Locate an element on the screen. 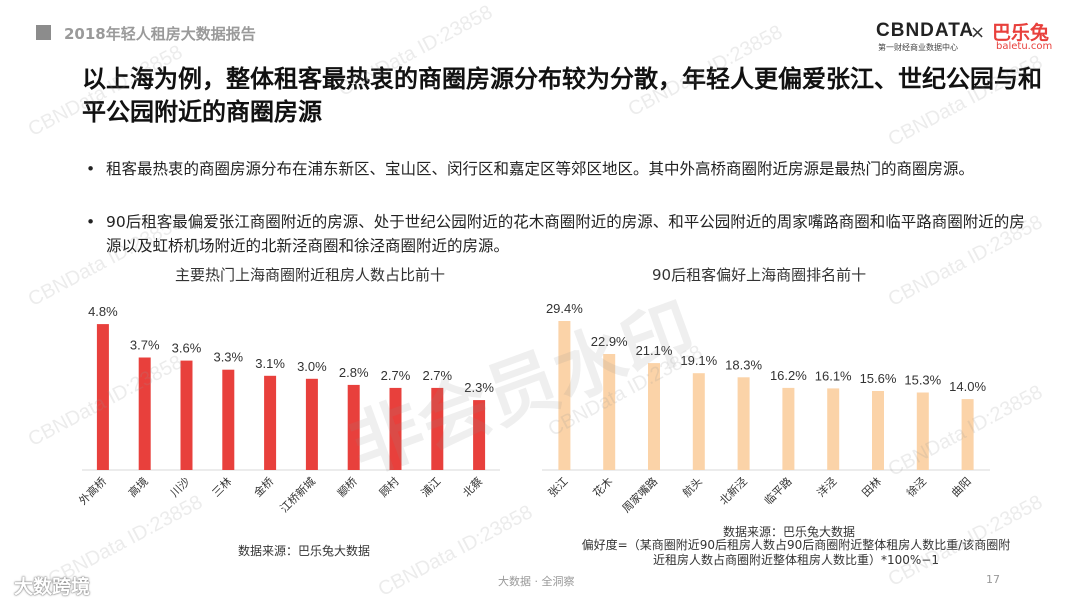 The width and height of the screenshot is (1080, 608). category-label: 高境 is located at coordinates (137, 486).